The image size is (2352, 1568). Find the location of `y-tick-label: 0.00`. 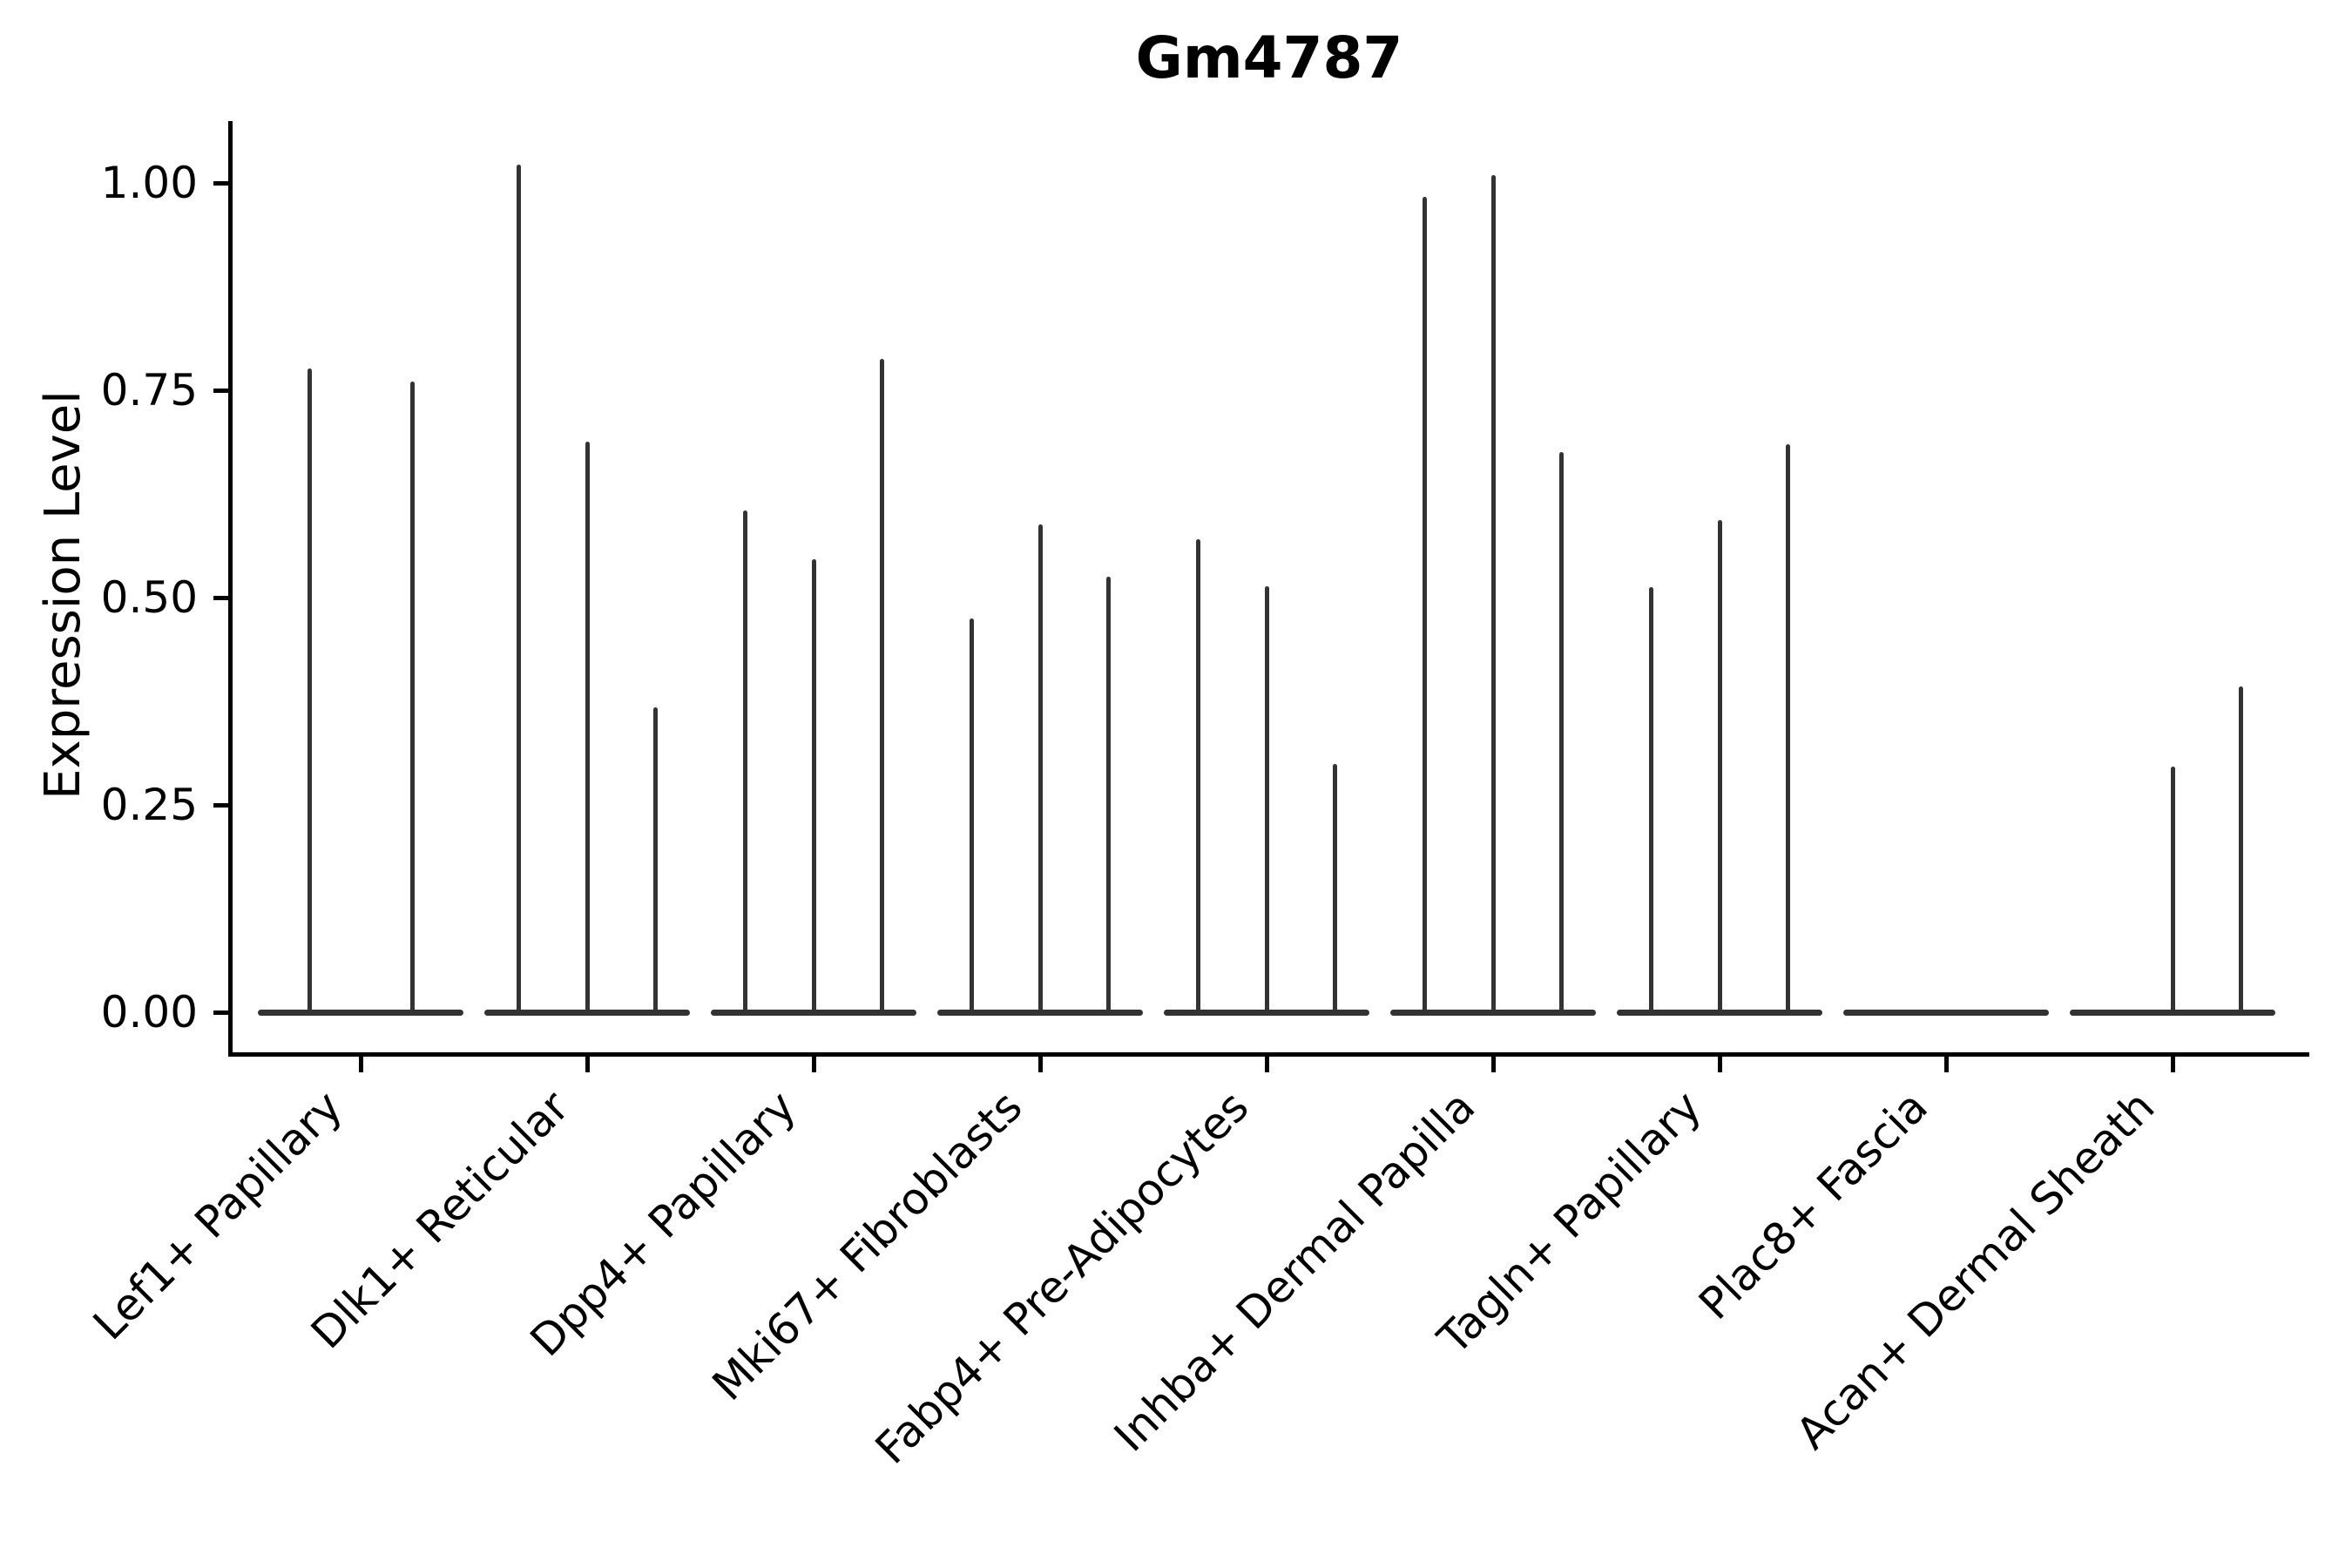

y-tick-label: 0.00 is located at coordinates (149, 1012).